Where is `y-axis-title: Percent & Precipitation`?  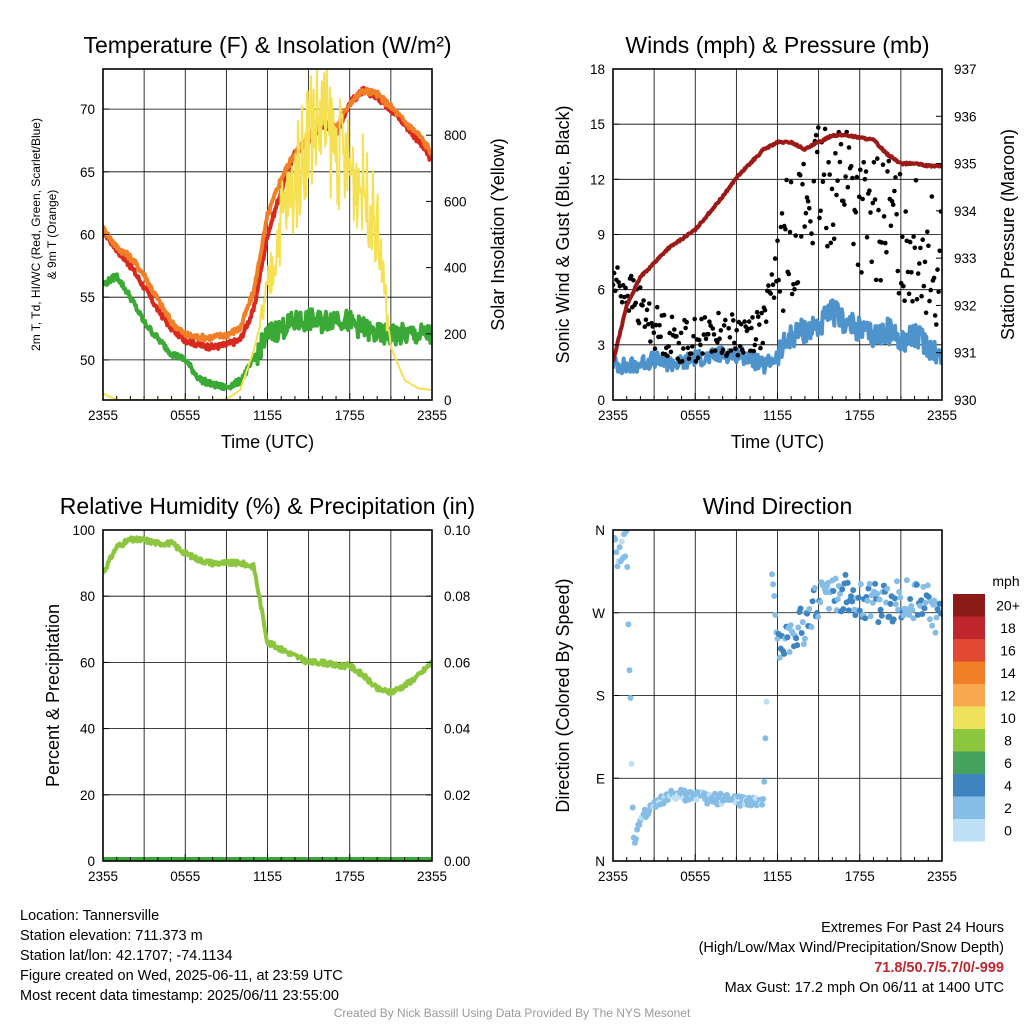
y-axis-title: Percent & Precipitation is located at coordinates (53, 695).